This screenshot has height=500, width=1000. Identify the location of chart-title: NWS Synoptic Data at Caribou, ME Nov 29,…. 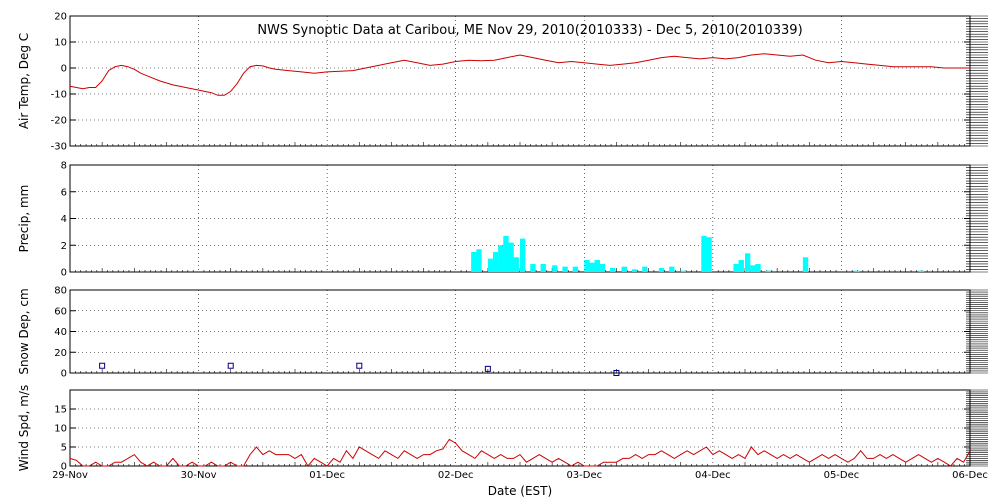
(529, 30).